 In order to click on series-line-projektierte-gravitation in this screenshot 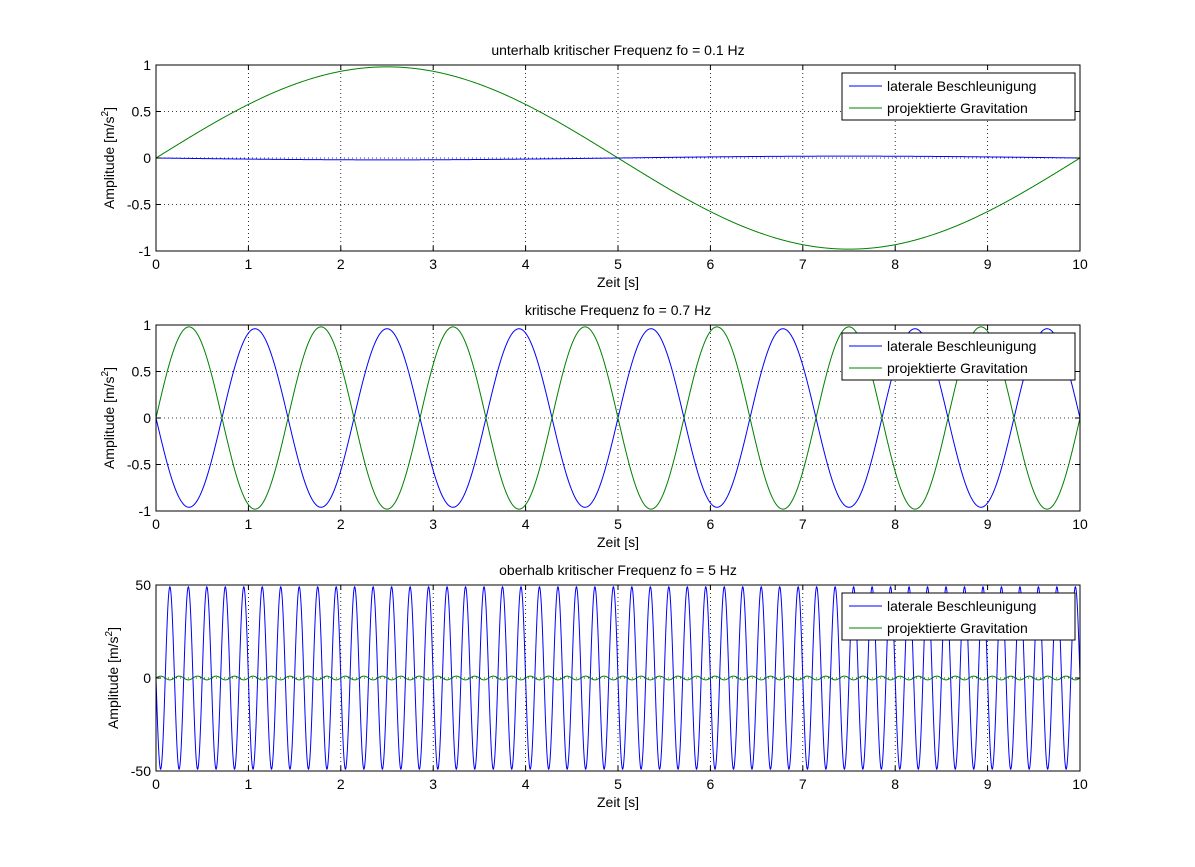, I will do `click(618, 678)`.